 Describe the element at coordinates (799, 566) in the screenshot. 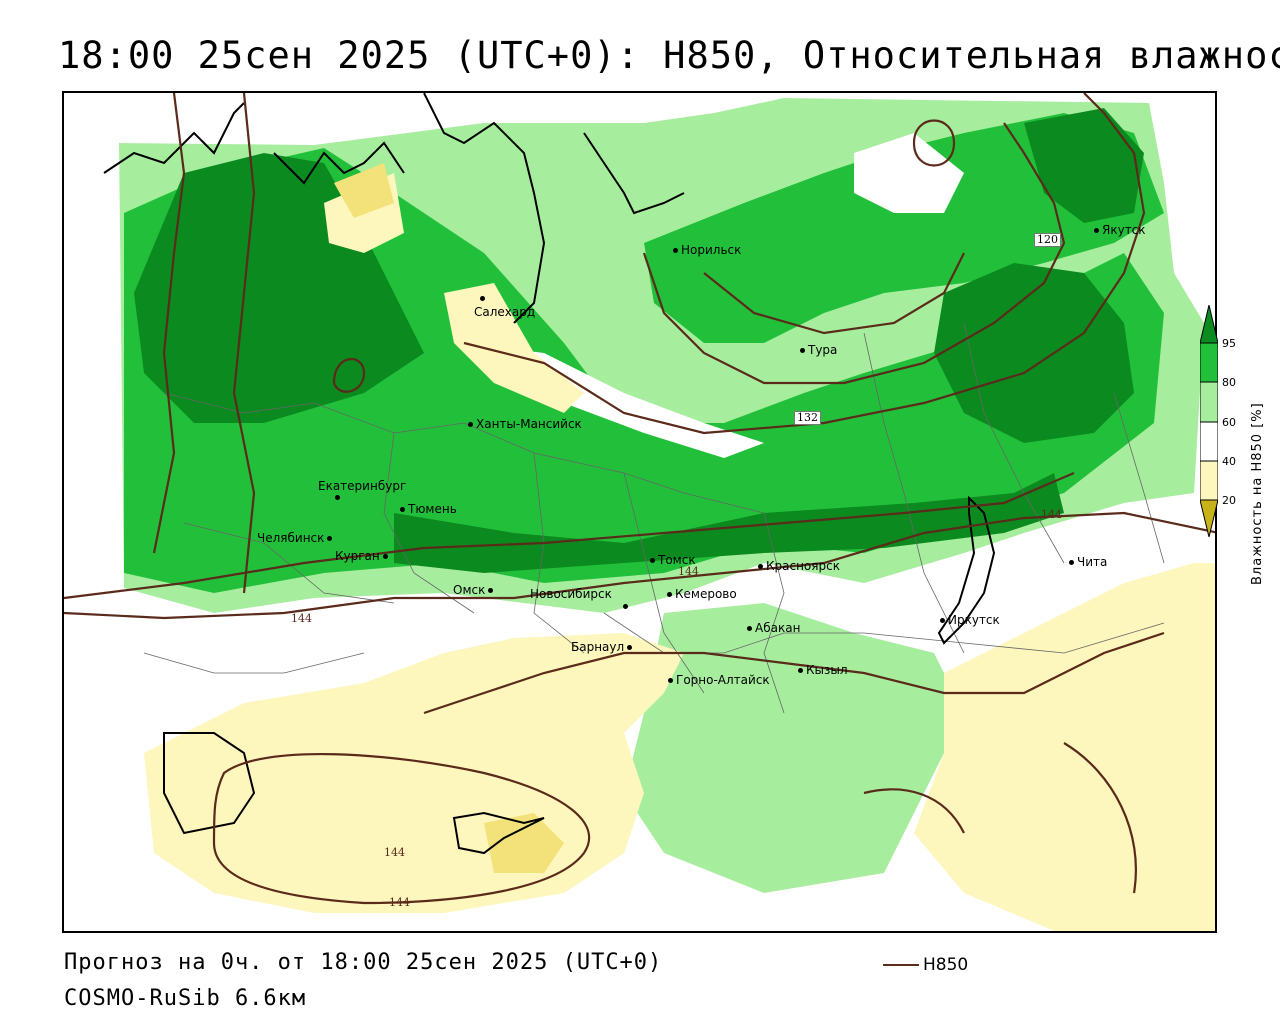

I see `city-label: Красноярск` at that location.